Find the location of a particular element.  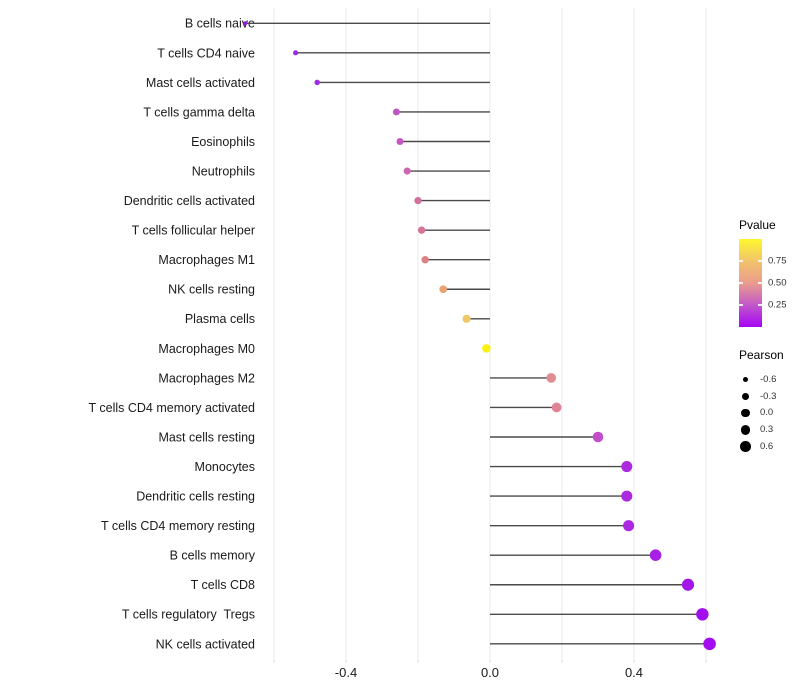

pearson-key-label: 0.0 is located at coordinates (767, 413).